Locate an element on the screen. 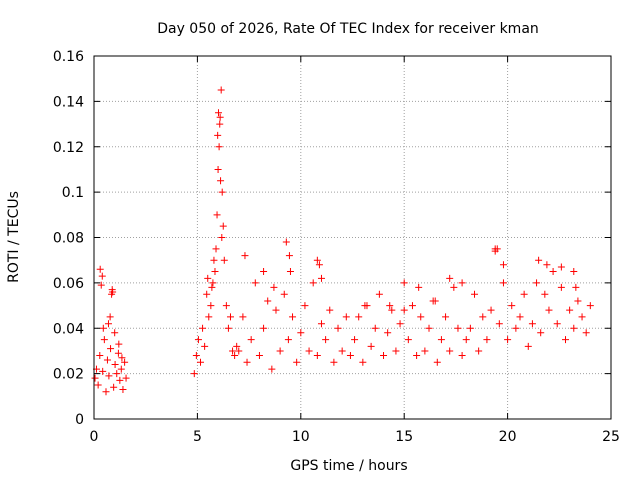 The height and width of the screenshot is (480, 640). y-tick-label: 0.02 is located at coordinates (68, 375).